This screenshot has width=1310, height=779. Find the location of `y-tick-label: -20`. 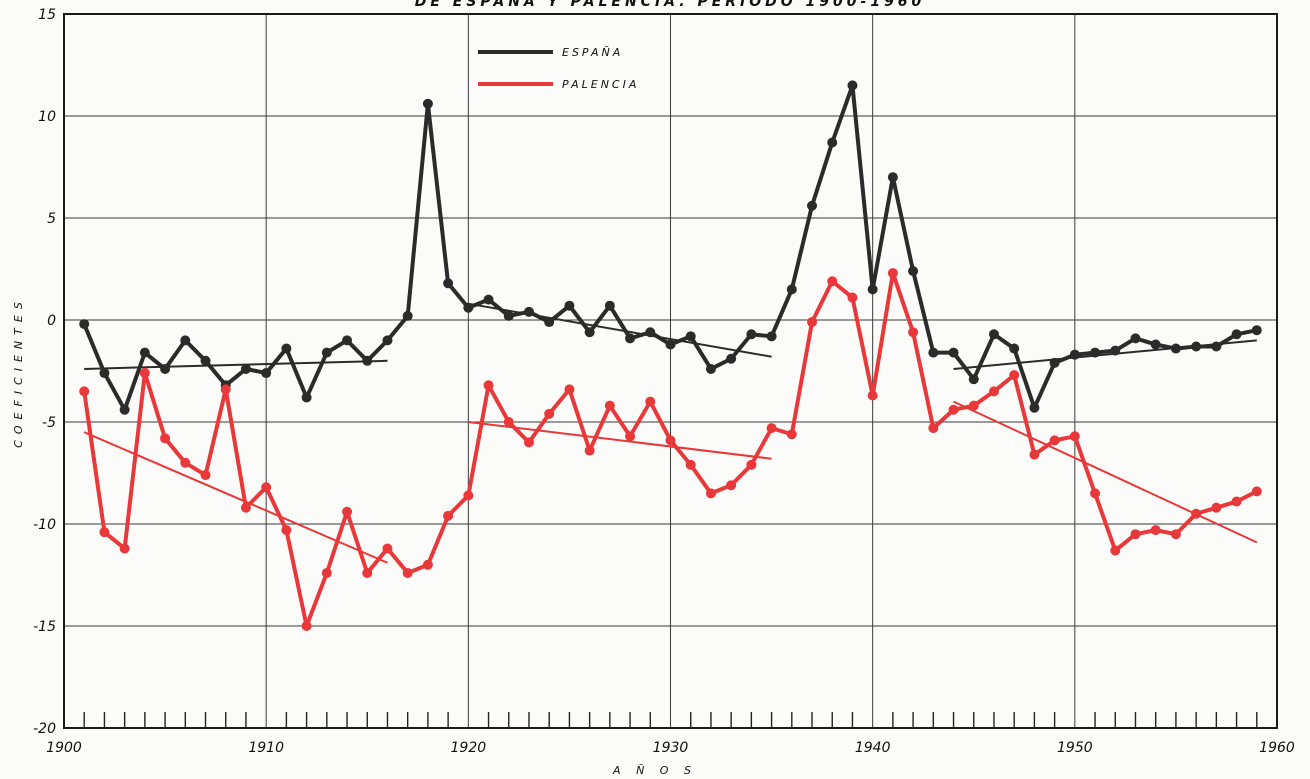

y-tick-label: -20 is located at coordinates (44, 729).